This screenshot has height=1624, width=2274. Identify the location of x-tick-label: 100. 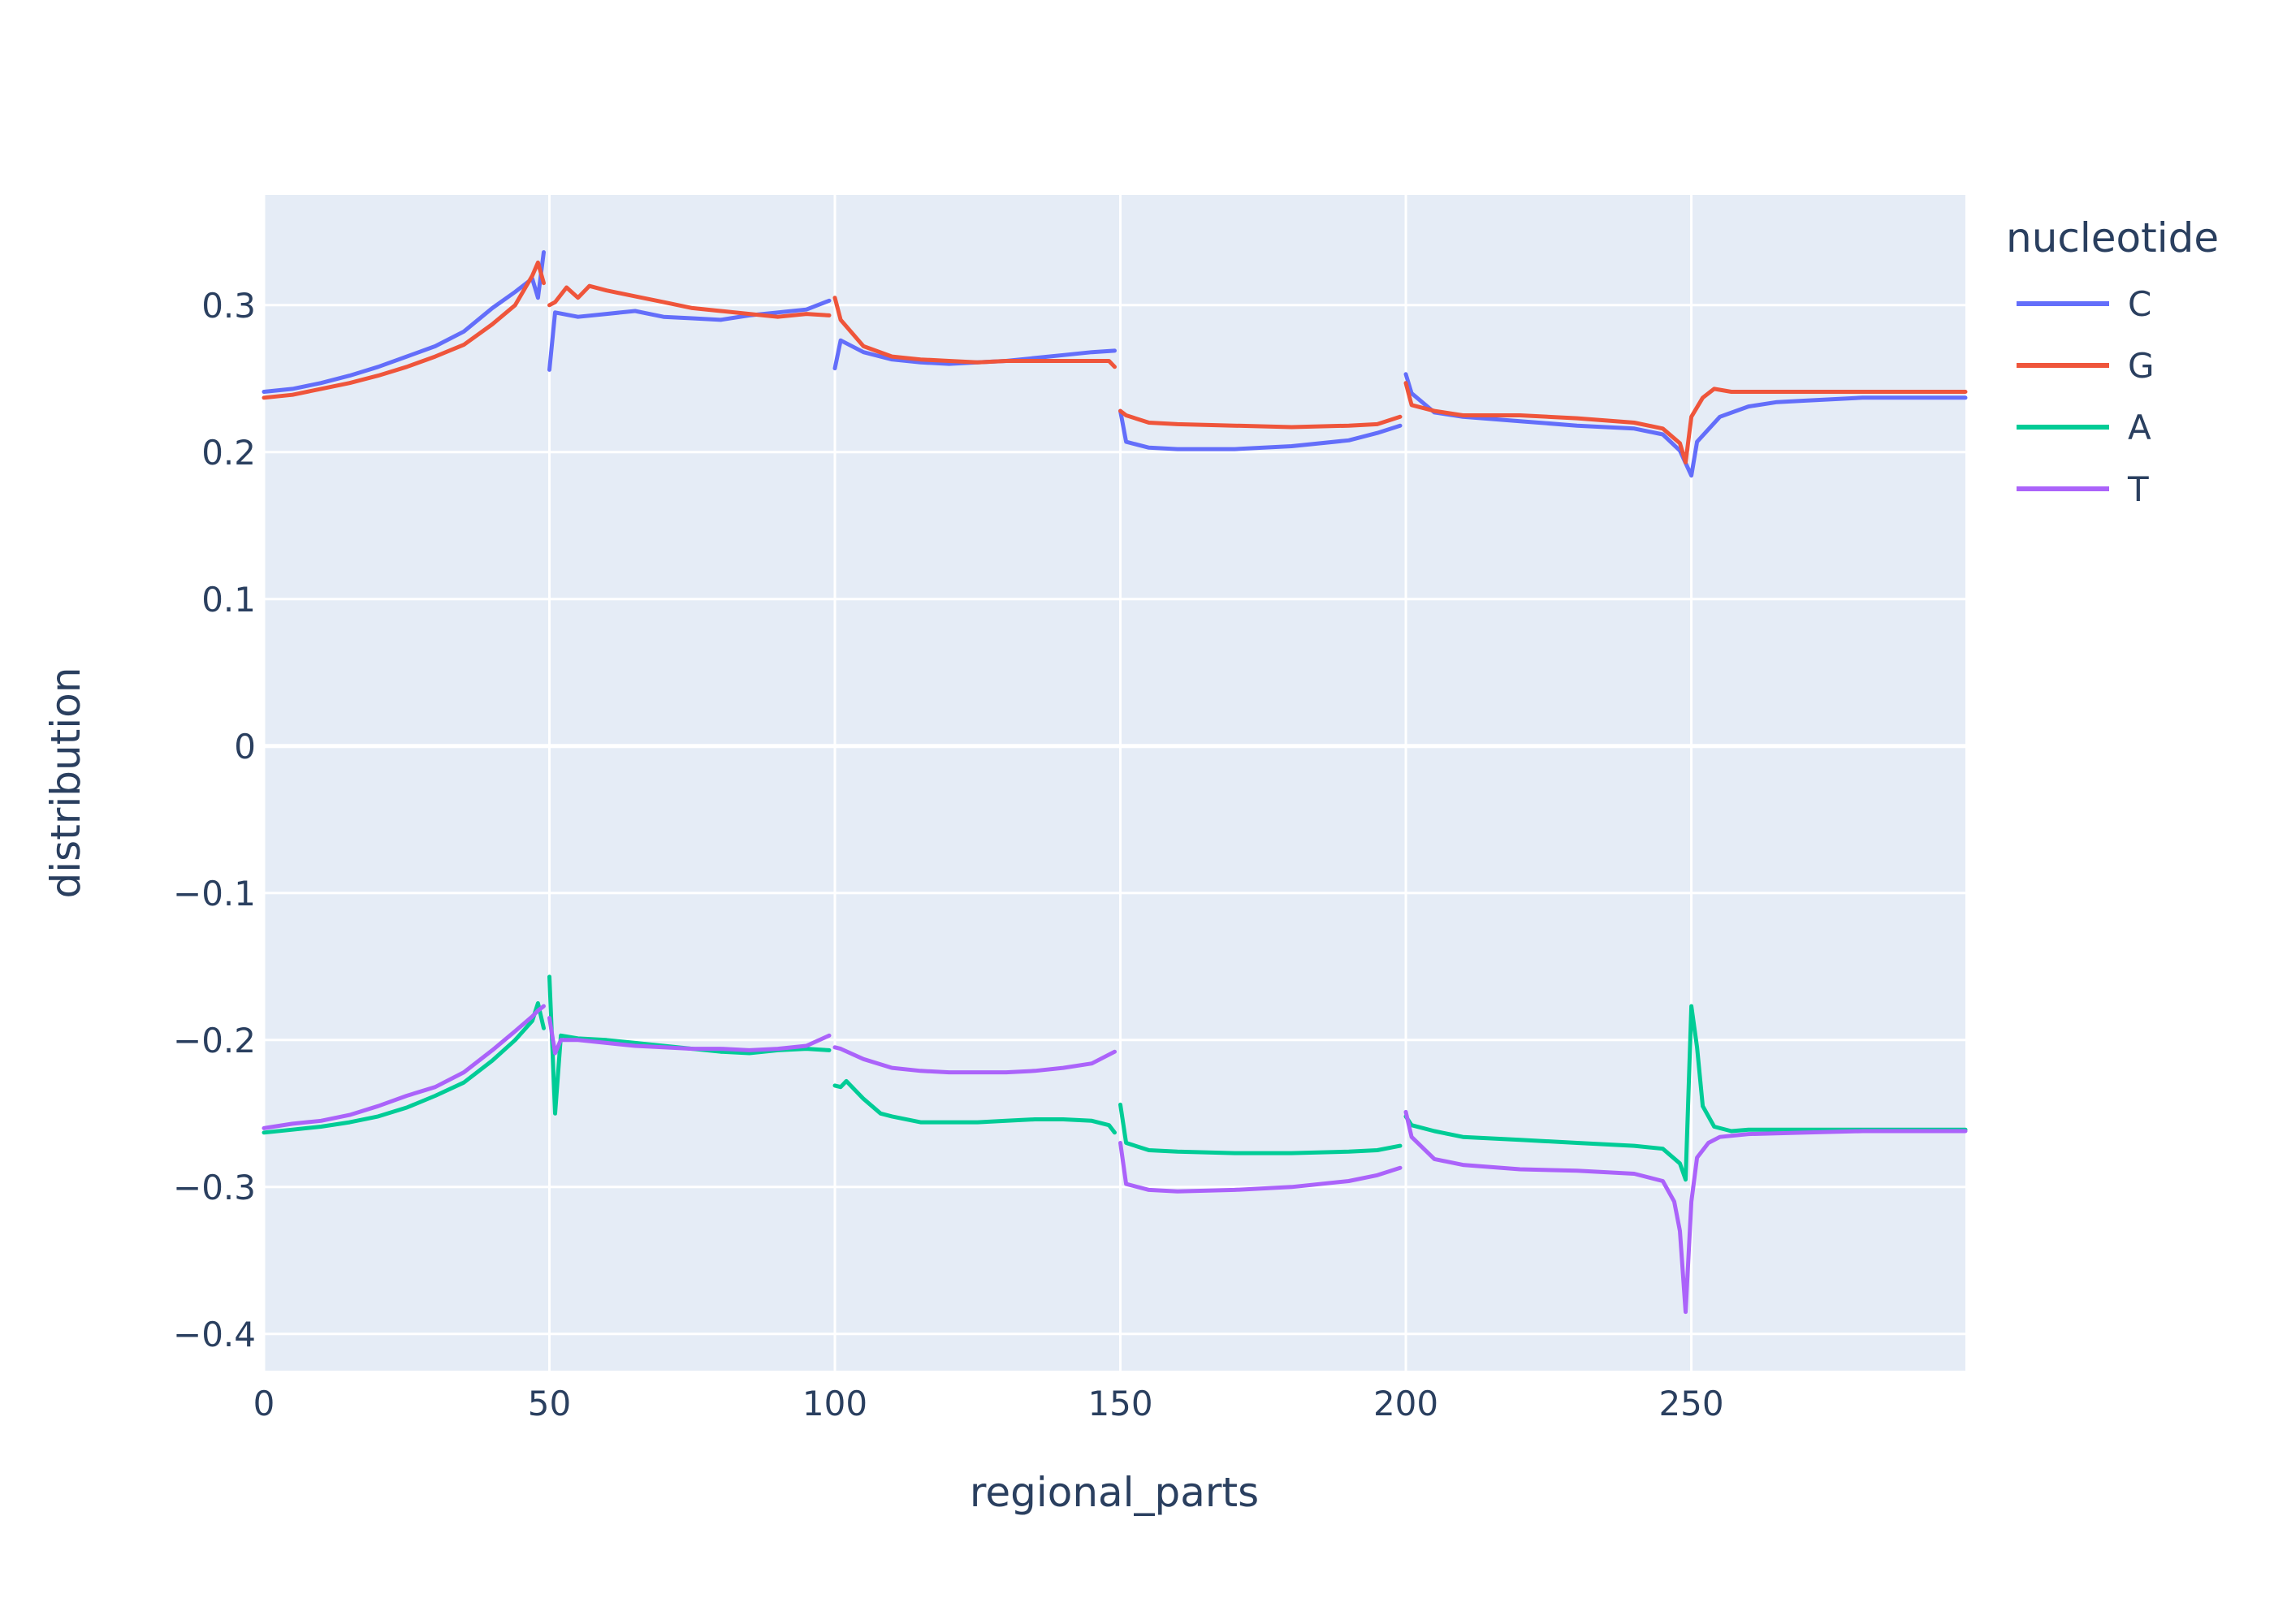
(835, 1404).